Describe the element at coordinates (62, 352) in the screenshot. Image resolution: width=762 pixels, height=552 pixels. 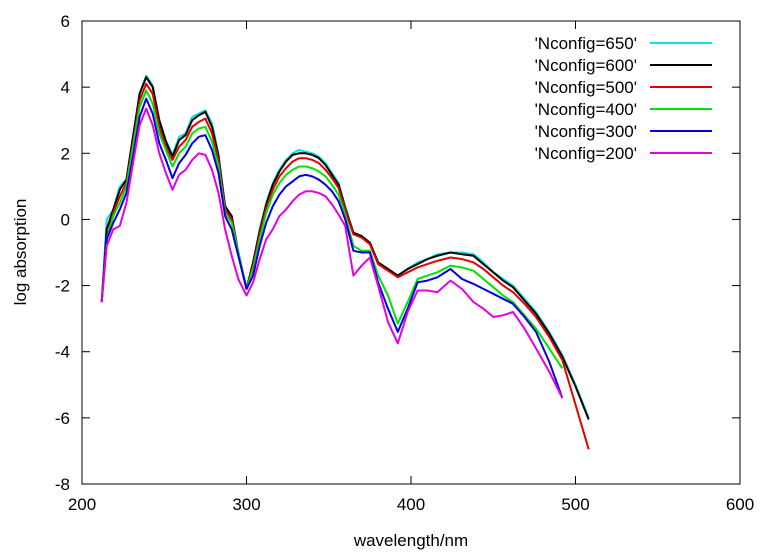
I see `y-tick-label: -4` at that location.